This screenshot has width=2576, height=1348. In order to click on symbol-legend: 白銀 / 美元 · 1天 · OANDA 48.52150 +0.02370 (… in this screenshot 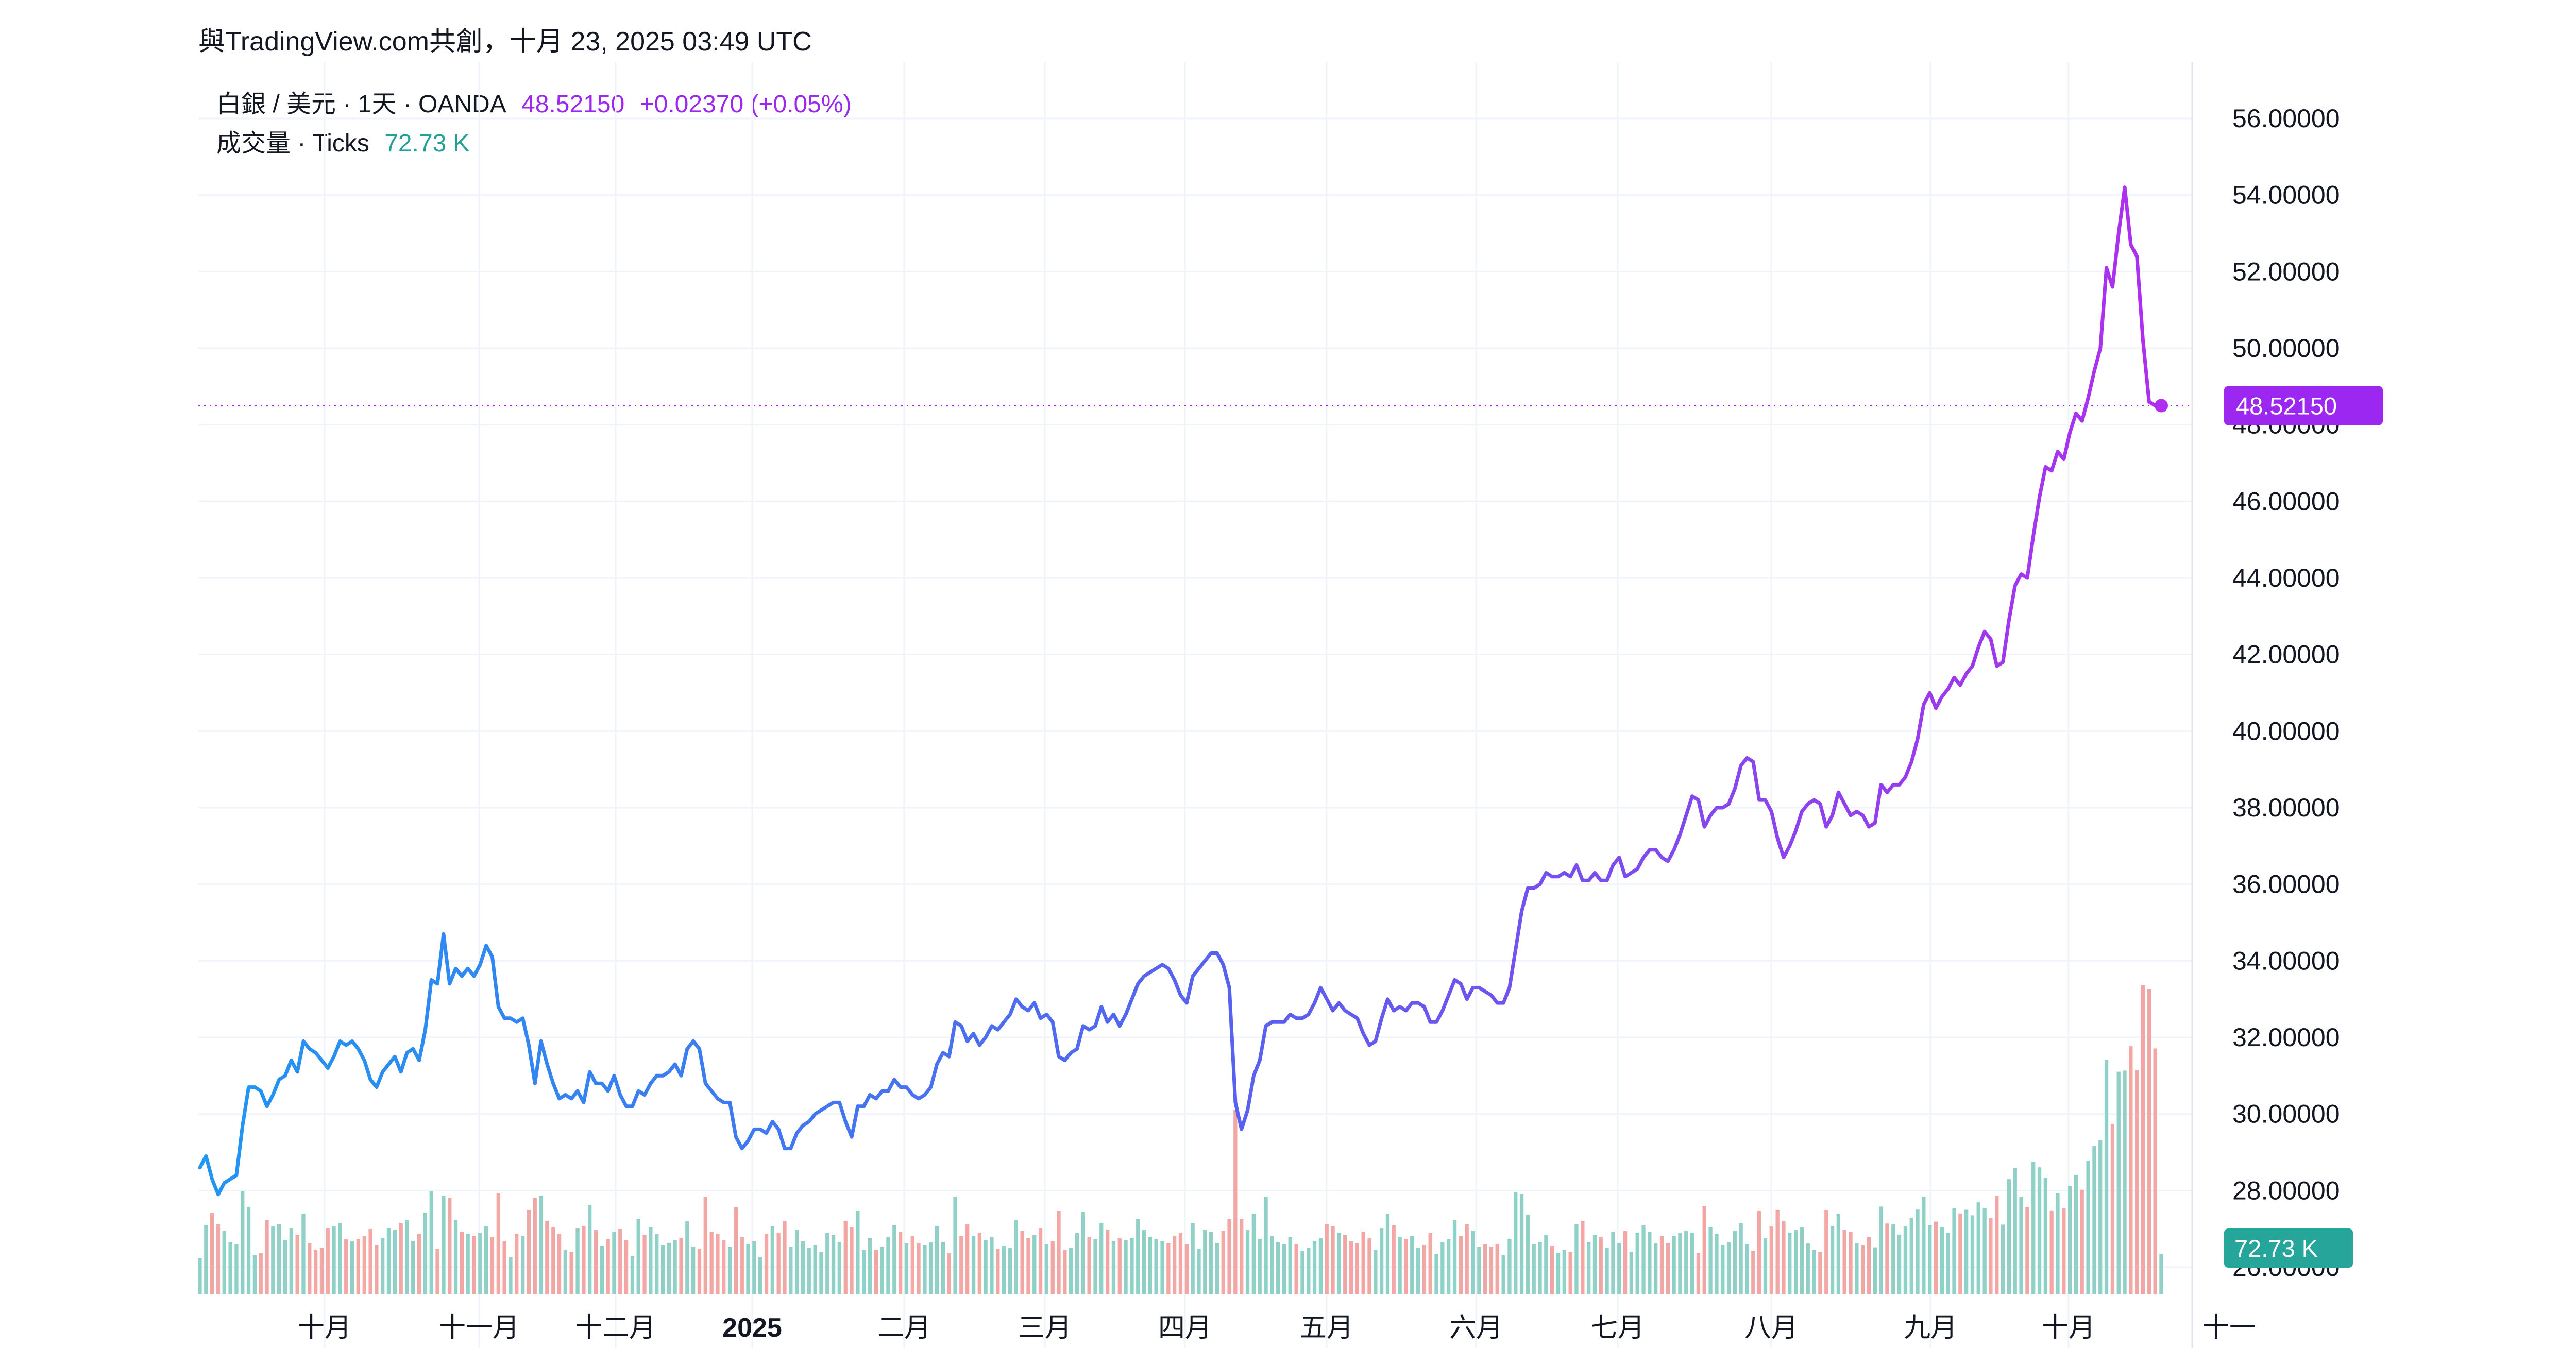, I will do `click(534, 101)`.